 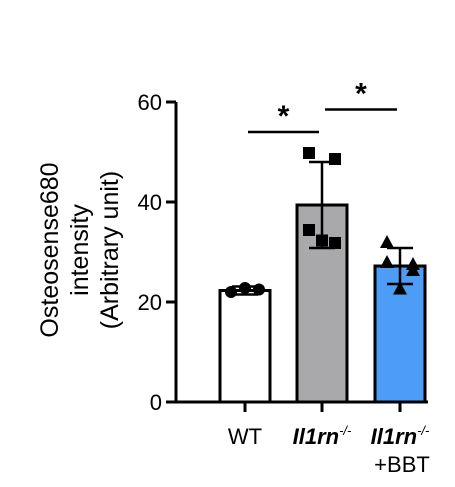 I want to click on y-axis: 0 20 40 60, so click(x=158, y=252).